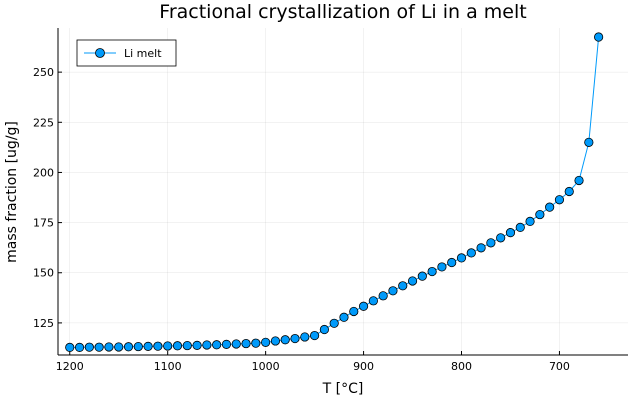 Image resolution: width=640 pixels, height=400 pixels. What do you see at coordinates (266, 366) in the screenshot?
I see `x-tick-label: 1000` at bounding box center [266, 366].